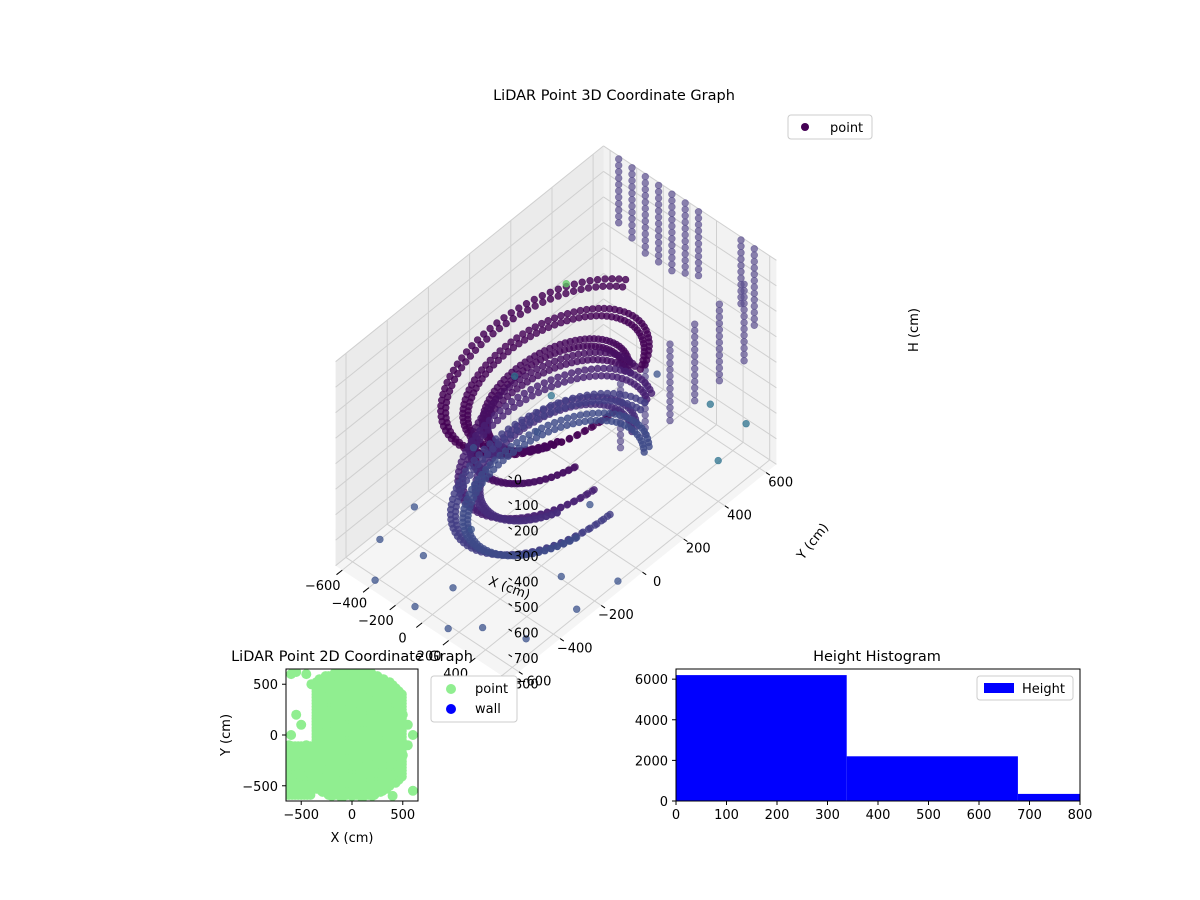  Describe the element at coordinates (491, 689) in the screenshot. I see `chart-2d-legend-point-label: point` at that location.